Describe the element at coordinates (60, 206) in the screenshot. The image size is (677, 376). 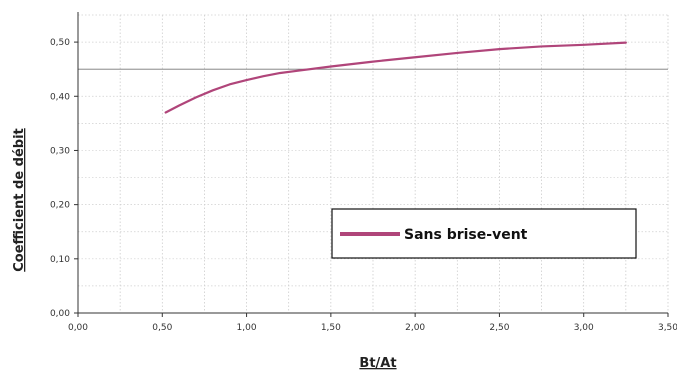
I see `y-tick-label: 0,20` at that location.